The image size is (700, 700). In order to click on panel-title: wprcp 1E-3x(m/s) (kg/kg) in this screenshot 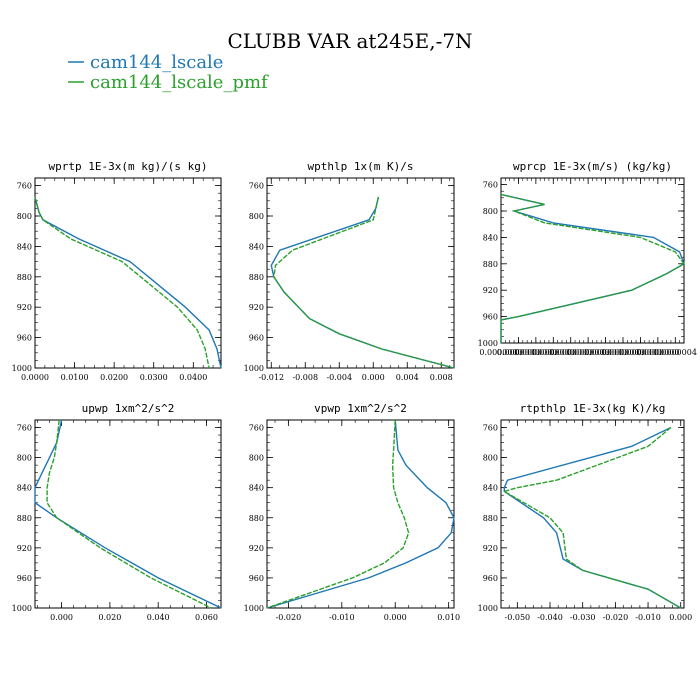, I will do `click(592, 166)`.